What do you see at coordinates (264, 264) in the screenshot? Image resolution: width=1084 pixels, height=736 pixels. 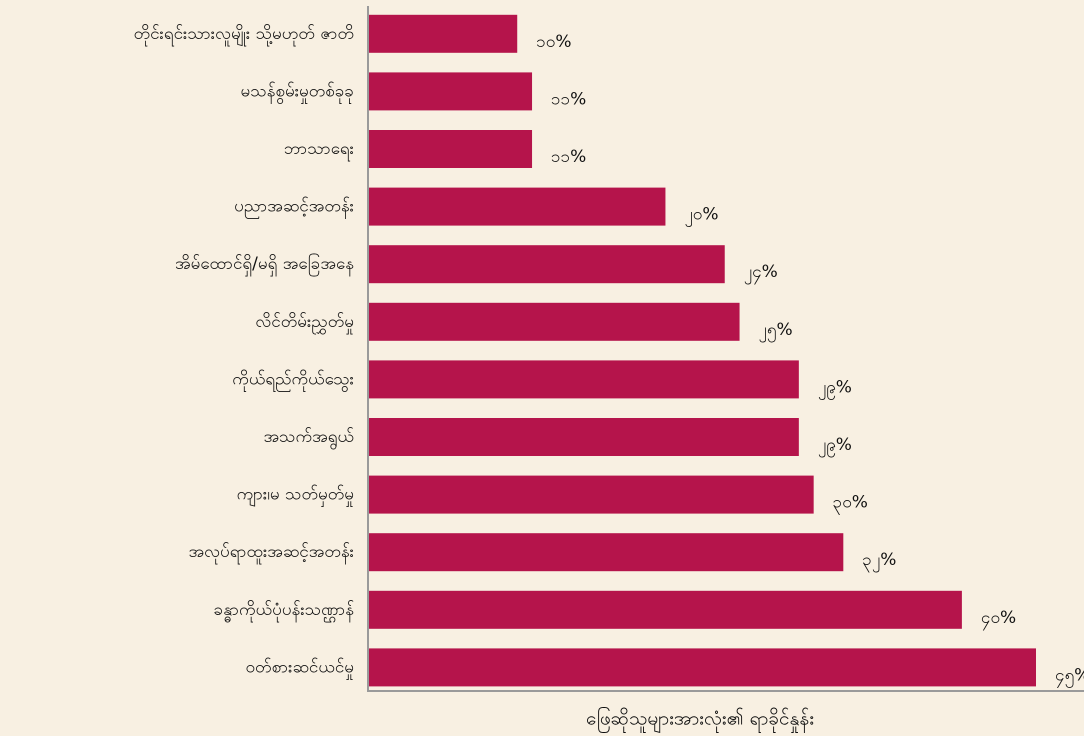 I see `y-tick-label: အိမ်ထောင်ရှိ/မရှိ အခြေအနေ` at bounding box center [264, 264].